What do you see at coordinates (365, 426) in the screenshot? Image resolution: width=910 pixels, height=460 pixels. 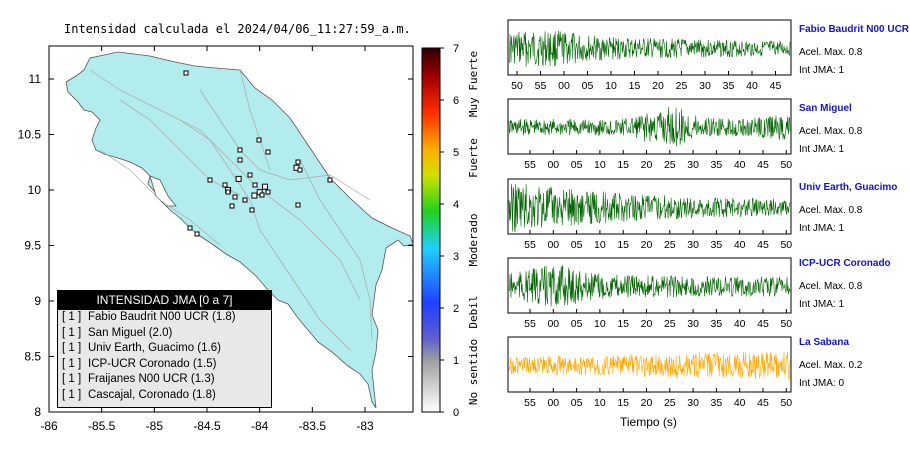 I see `map-xtick-label: -83` at bounding box center [365, 426].